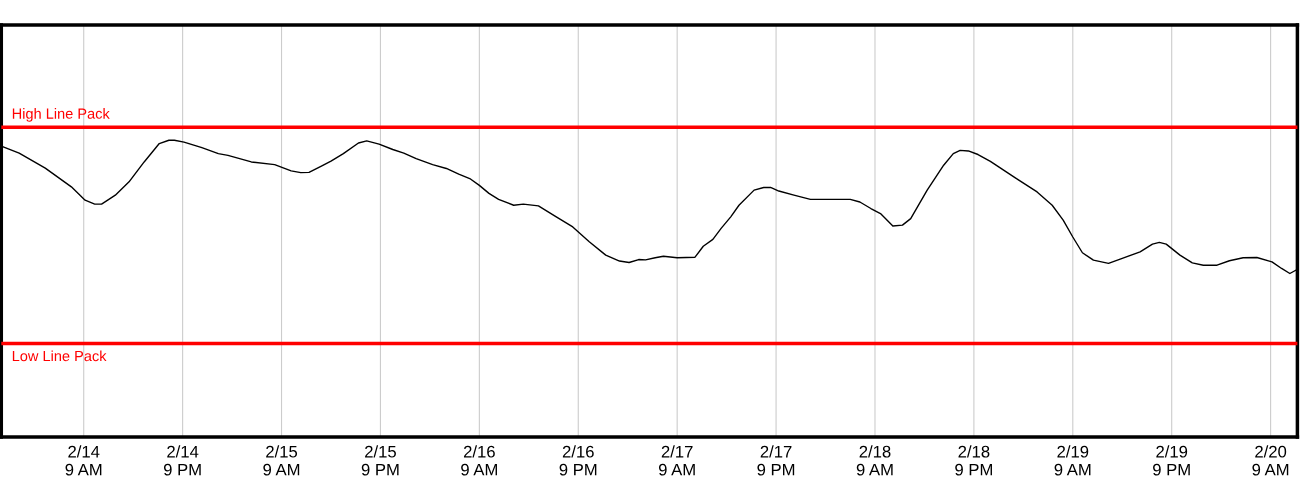 The width and height of the screenshot is (1300, 500). I want to click on ref-line-label: Low Line Pack, so click(59, 356).